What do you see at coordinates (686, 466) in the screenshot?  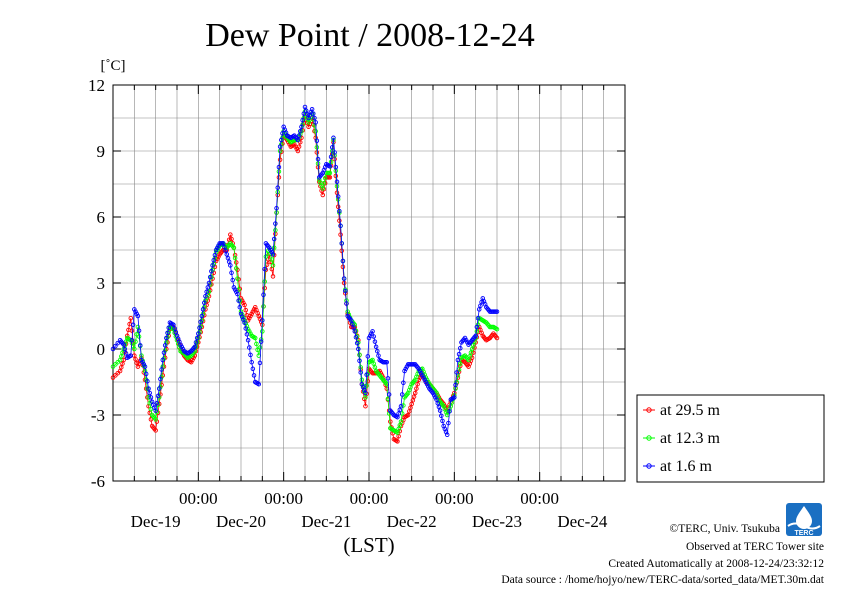 I see `legend-label: at 1.6 m` at bounding box center [686, 466].